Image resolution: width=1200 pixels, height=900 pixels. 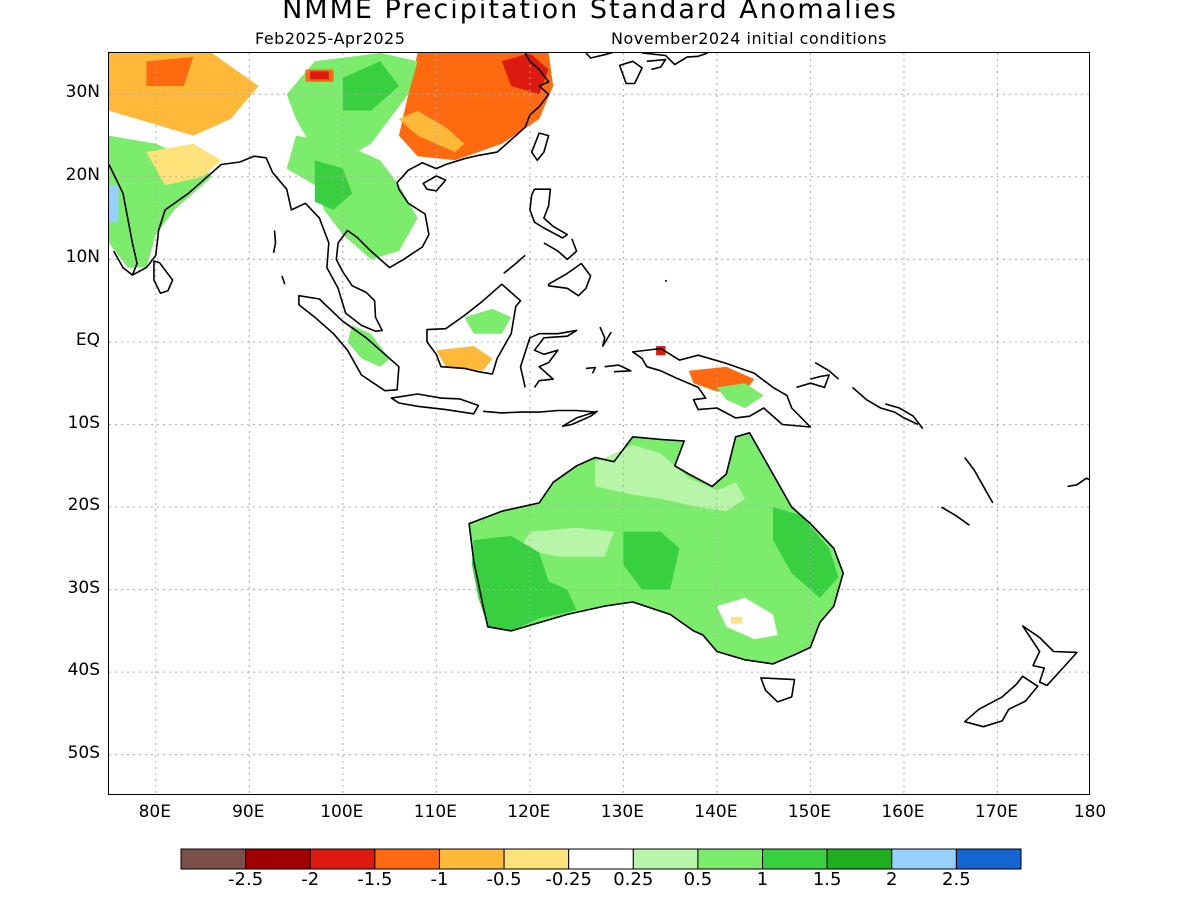 What do you see at coordinates (1001, 701) in the screenshot?
I see `coastline-nz-south` at bounding box center [1001, 701].